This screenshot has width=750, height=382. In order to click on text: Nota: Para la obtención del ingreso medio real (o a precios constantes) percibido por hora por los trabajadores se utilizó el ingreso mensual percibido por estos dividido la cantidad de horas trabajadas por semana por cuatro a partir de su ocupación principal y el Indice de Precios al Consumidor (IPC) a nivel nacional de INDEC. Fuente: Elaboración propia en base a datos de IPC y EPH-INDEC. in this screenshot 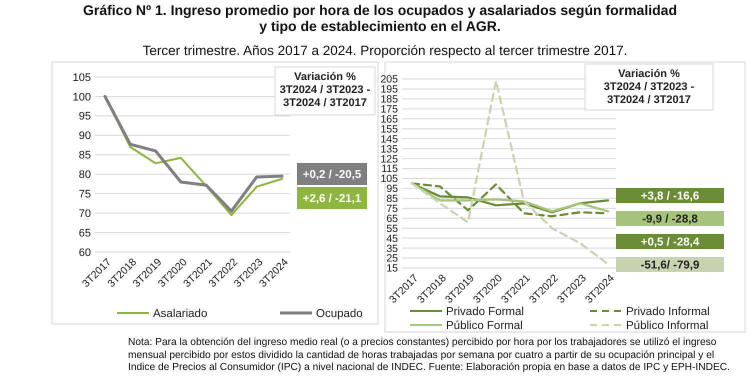, I will do `click(429, 355)`.